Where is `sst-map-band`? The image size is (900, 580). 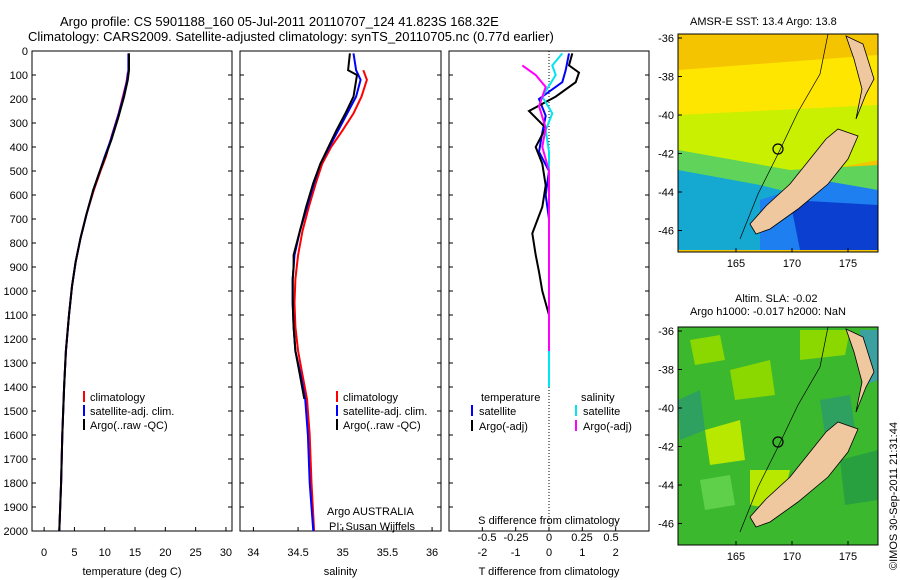 sst-map-band is located at coordinates (834, 225).